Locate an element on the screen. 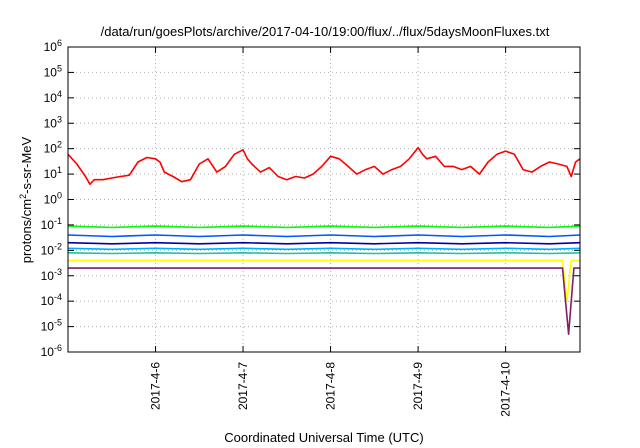 The image size is (640, 448). y-tick-label-exponent: 1 is located at coordinates (59, 170).